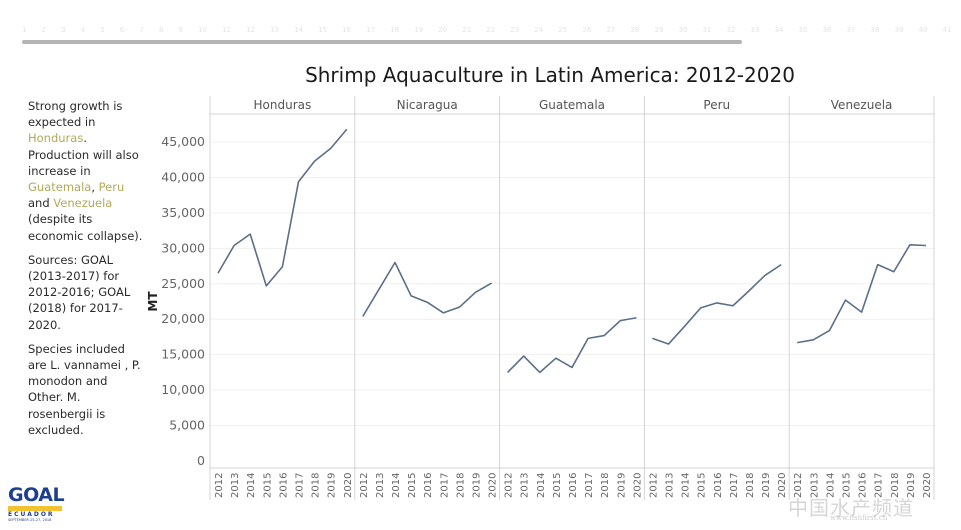 This screenshot has height=530, width=961. What do you see at coordinates (226, 30) in the screenshot?
I see `scroll-tick-label: 11` at bounding box center [226, 30].